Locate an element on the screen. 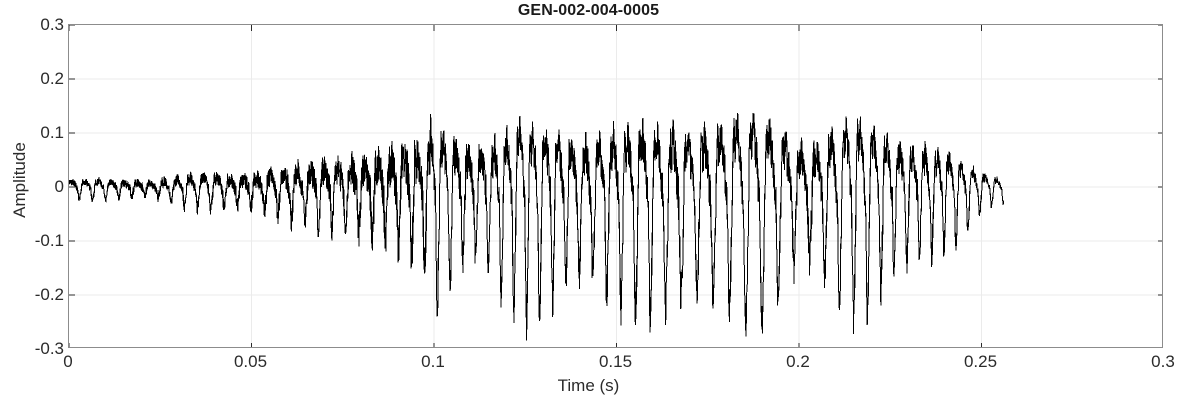  ytick-label-3: 0 is located at coordinates (59, 186).